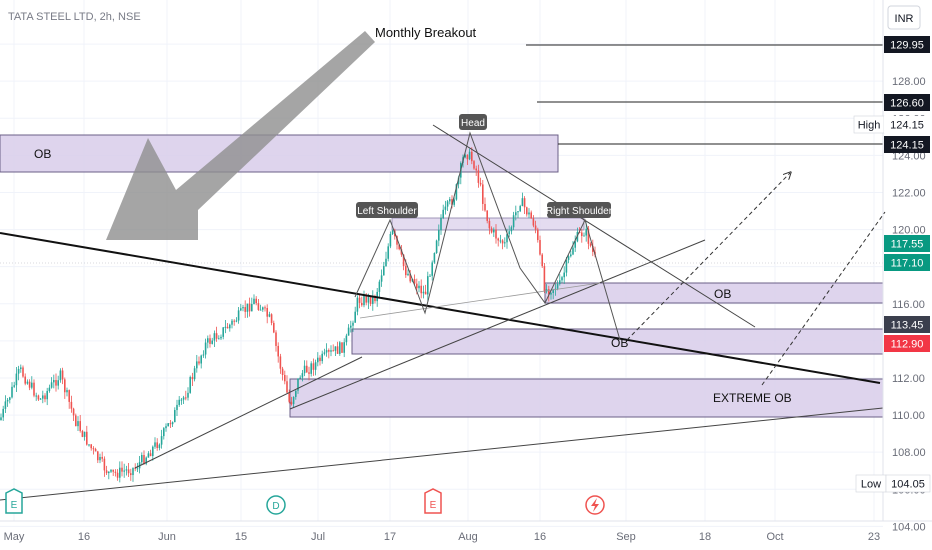 Image resolution: width=932 pixels, height=550 pixels. What do you see at coordinates (909, 82) in the screenshot?
I see `y-tick-label: 128.00` at bounding box center [909, 82].